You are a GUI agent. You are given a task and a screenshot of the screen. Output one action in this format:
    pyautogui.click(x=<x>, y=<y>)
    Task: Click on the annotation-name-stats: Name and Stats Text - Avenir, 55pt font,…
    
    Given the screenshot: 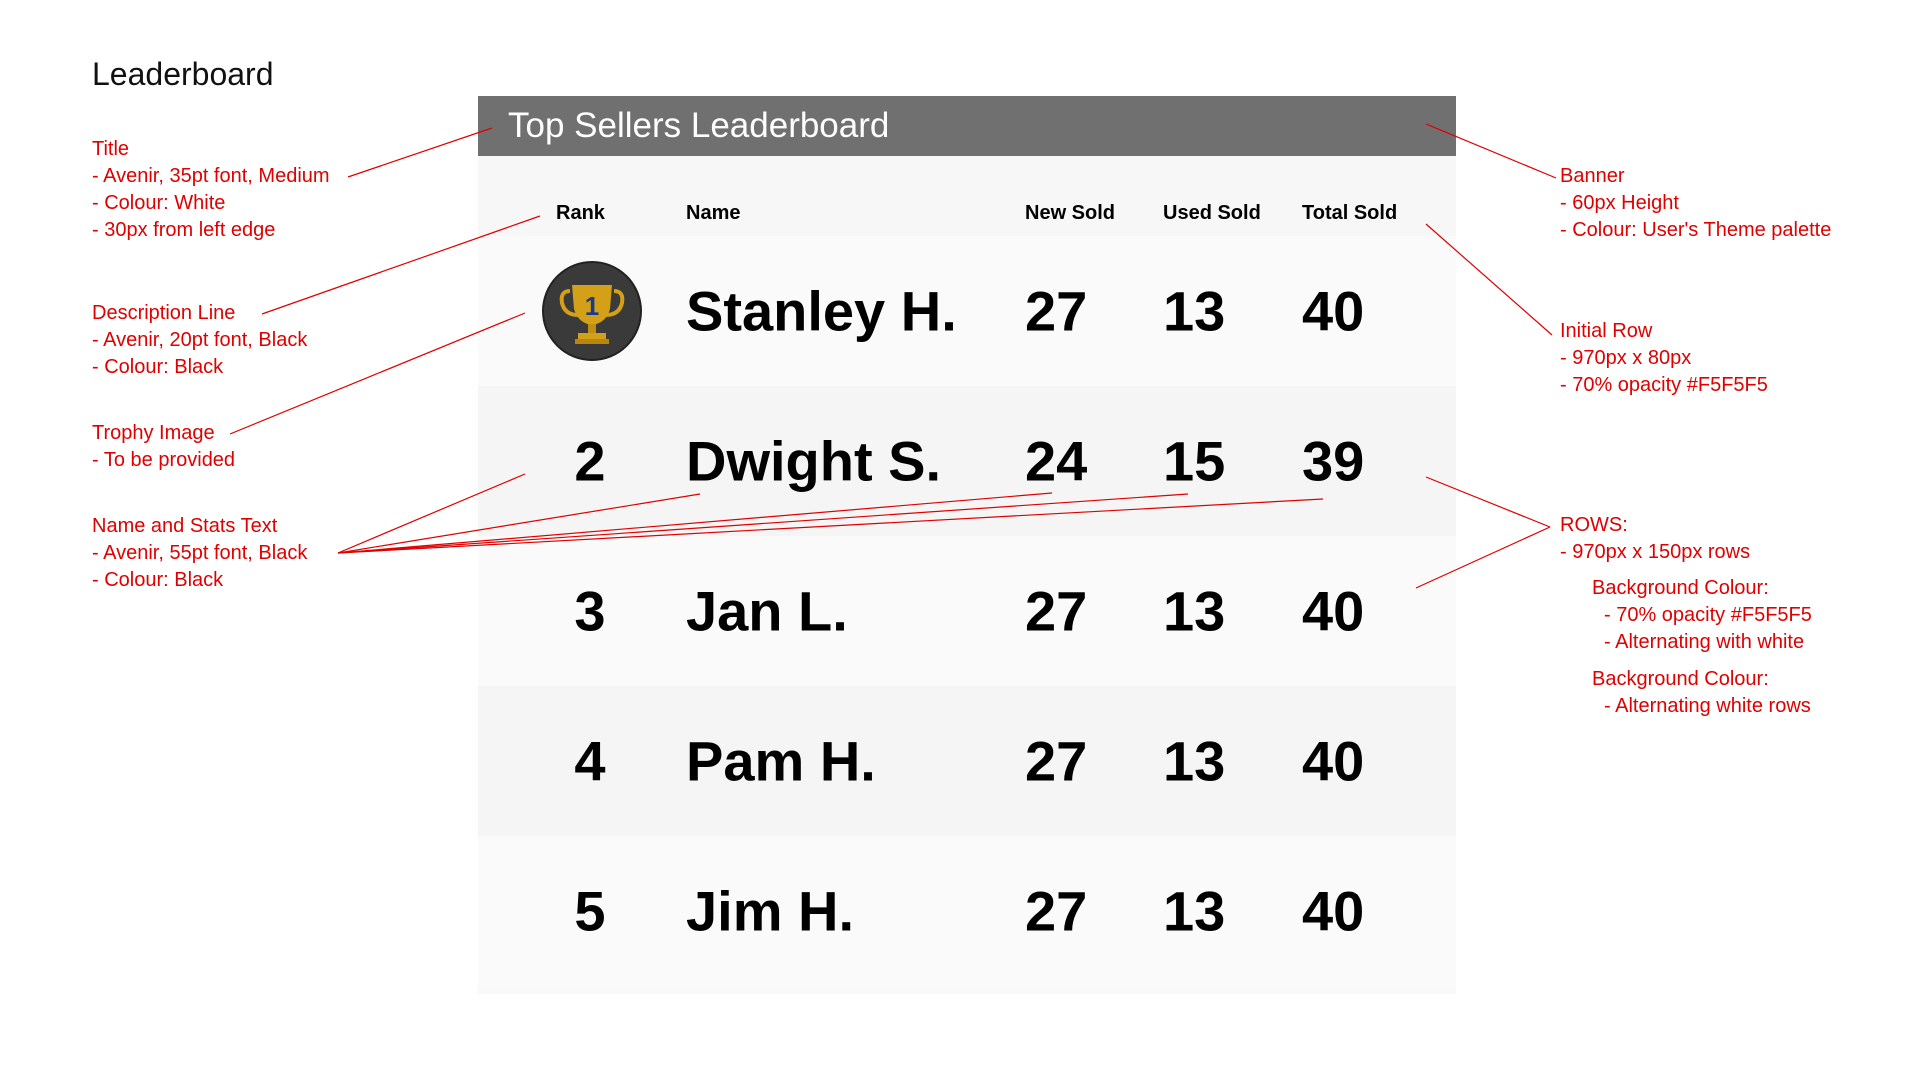 What is the action you would take?
    pyautogui.click(x=200, y=553)
    